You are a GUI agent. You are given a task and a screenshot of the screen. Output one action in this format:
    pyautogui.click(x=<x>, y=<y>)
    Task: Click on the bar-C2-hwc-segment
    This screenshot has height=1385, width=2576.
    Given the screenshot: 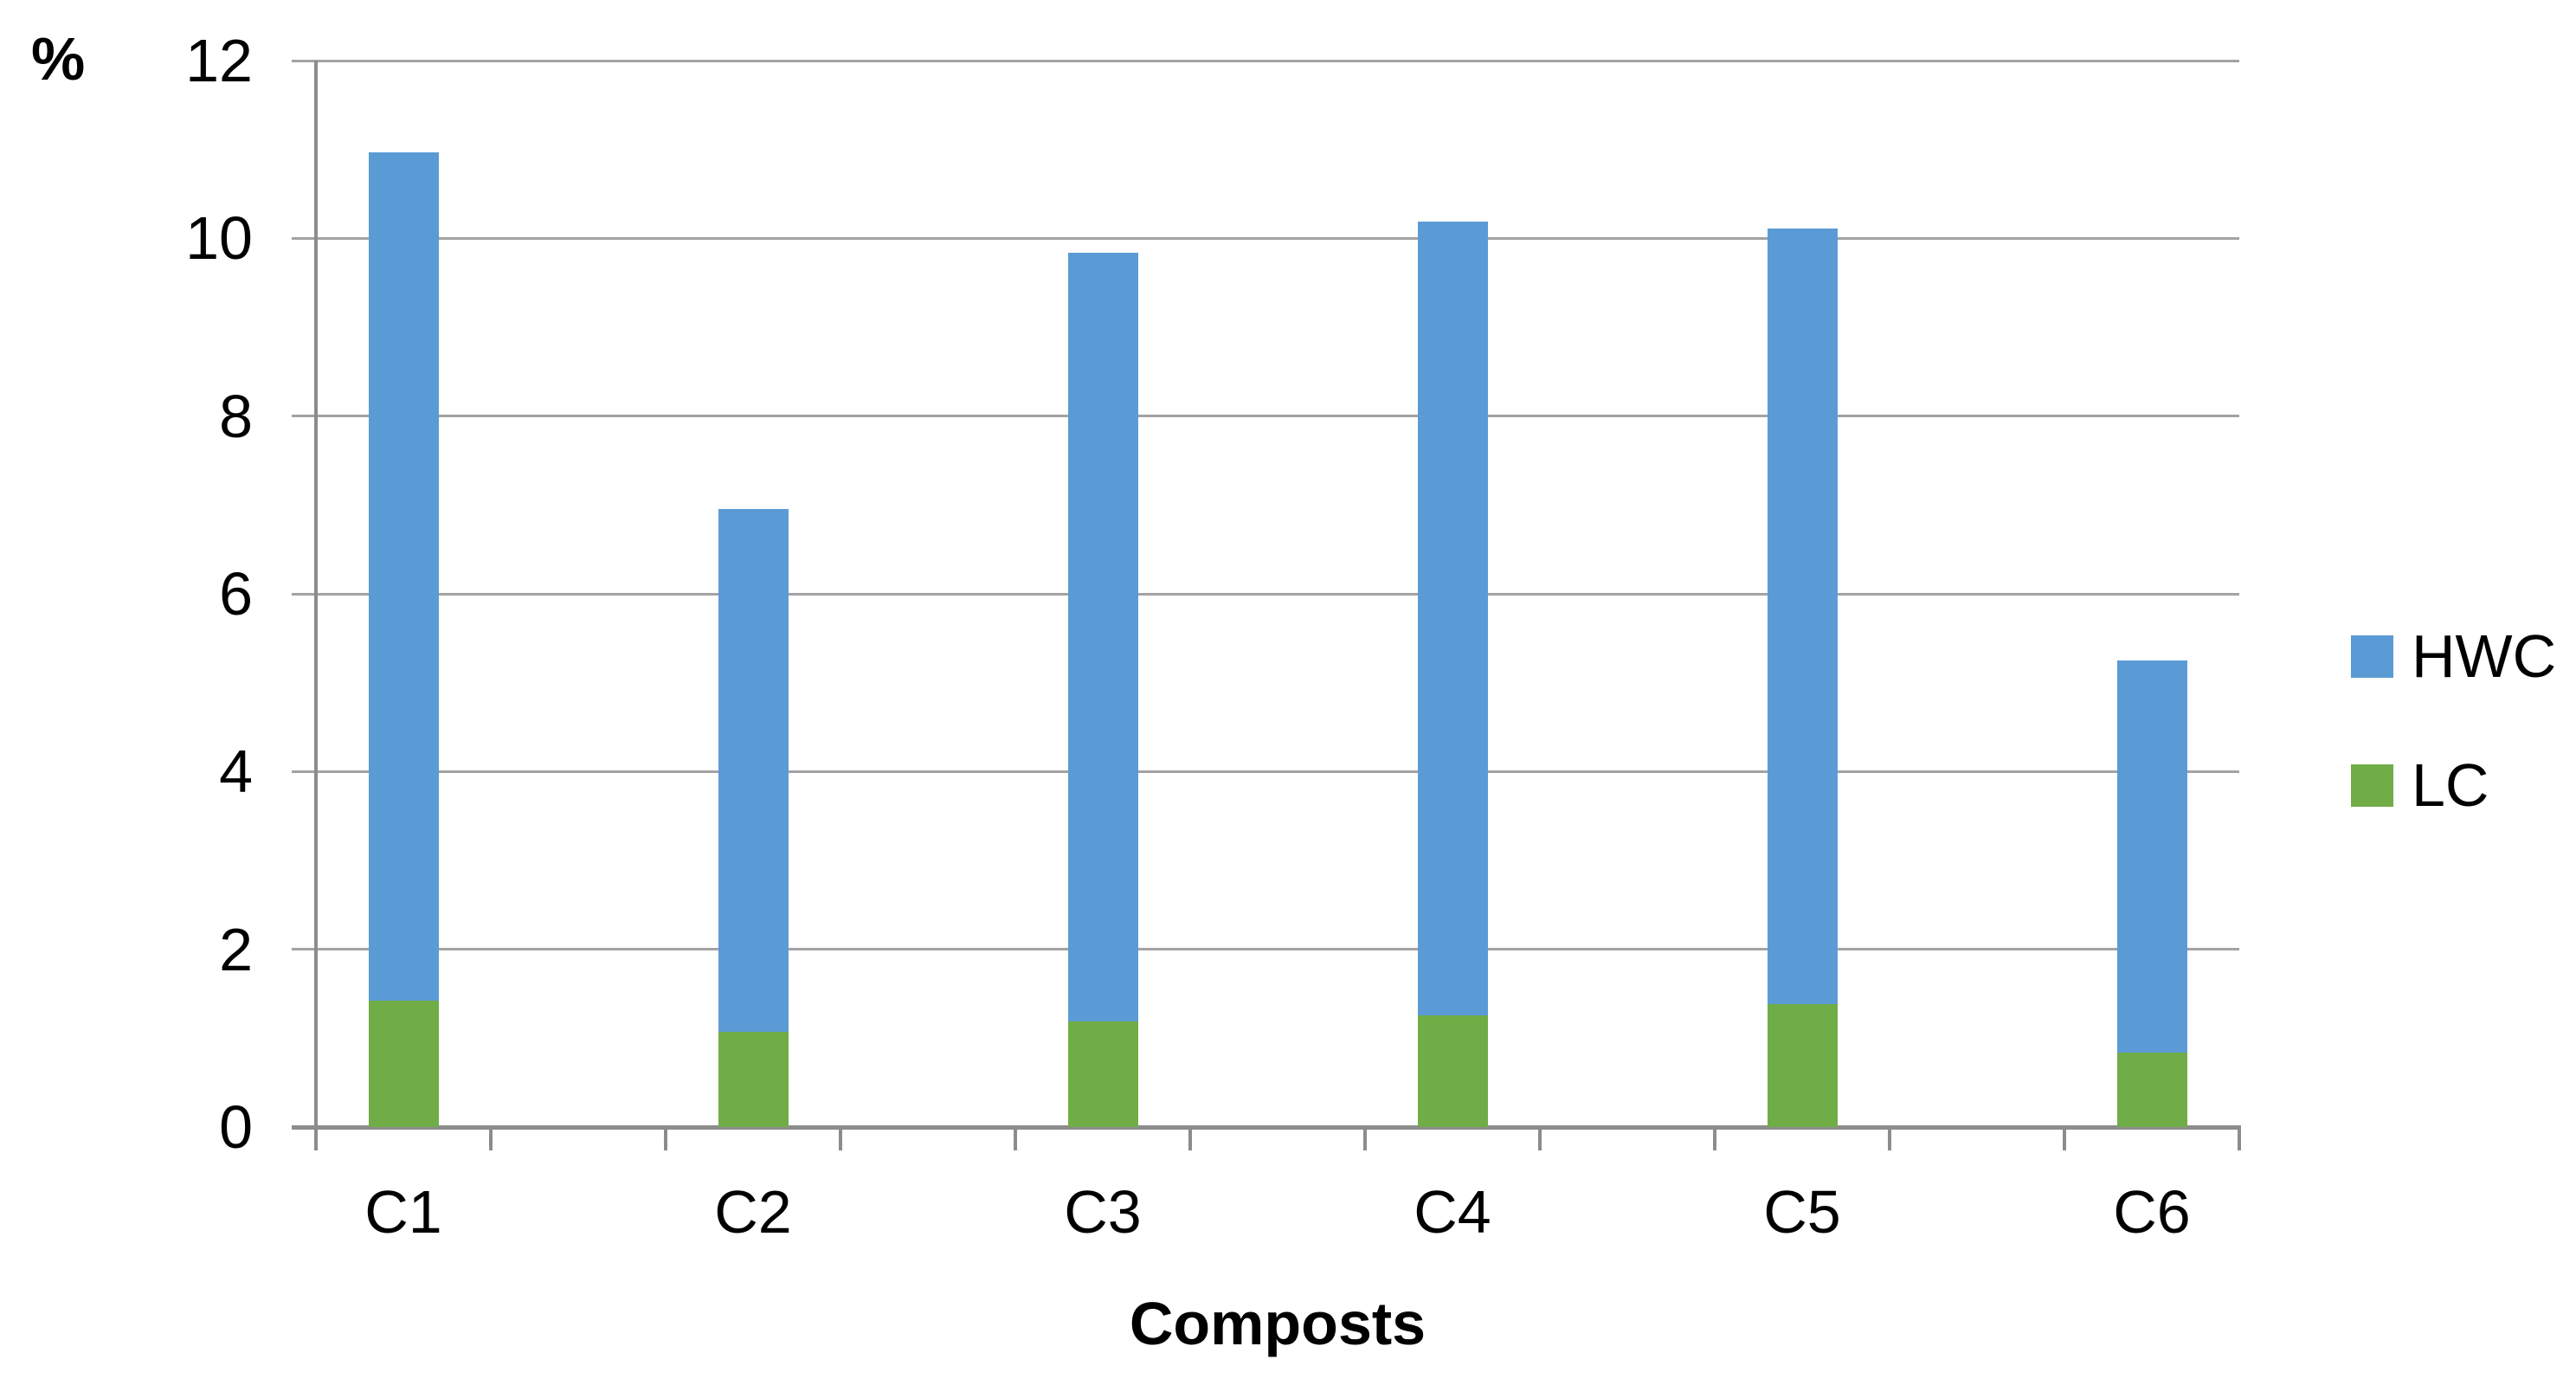 What is the action you would take?
    pyautogui.click(x=753, y=770)
    